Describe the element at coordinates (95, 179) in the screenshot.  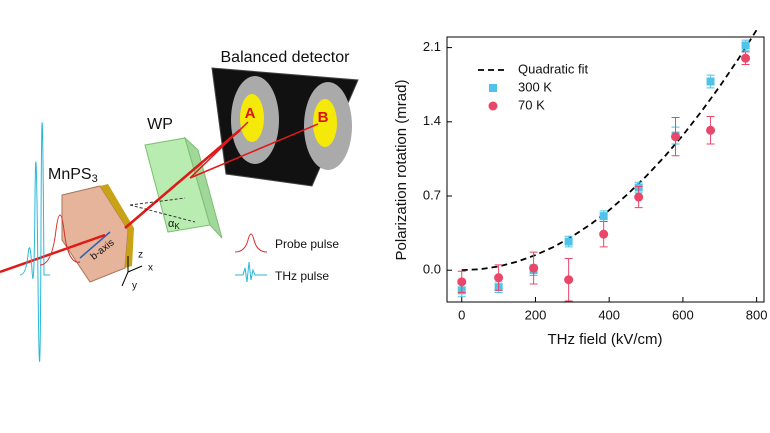
I see `sample-subscript: 3` at that location.